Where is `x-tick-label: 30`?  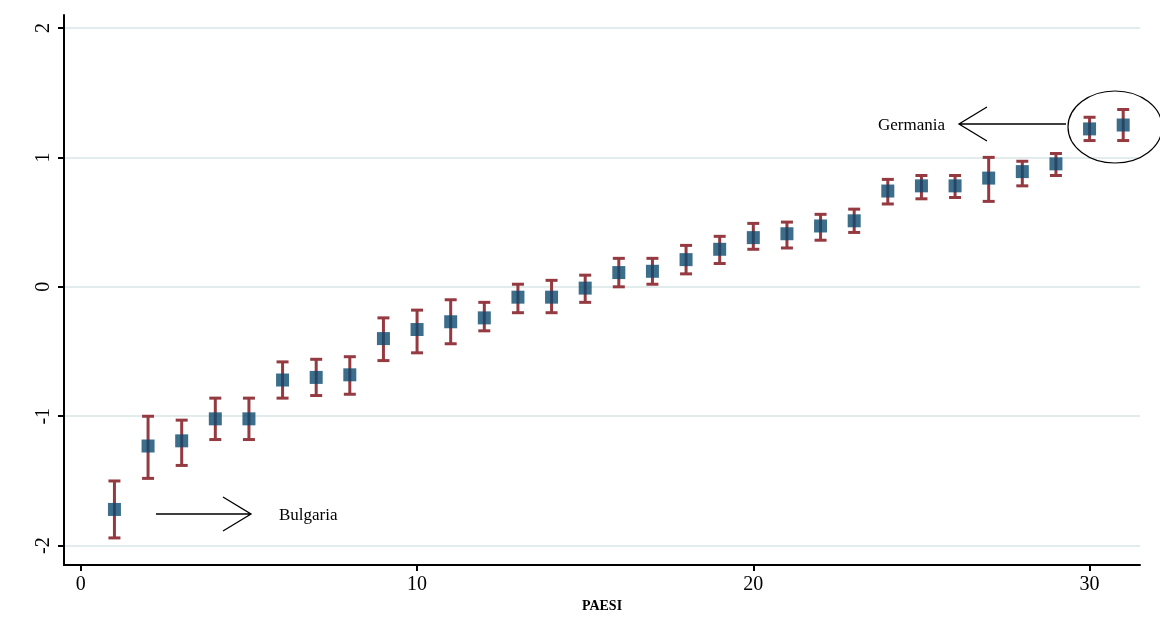
x-tick-label: 30 is located at coordinates (1089, 583).